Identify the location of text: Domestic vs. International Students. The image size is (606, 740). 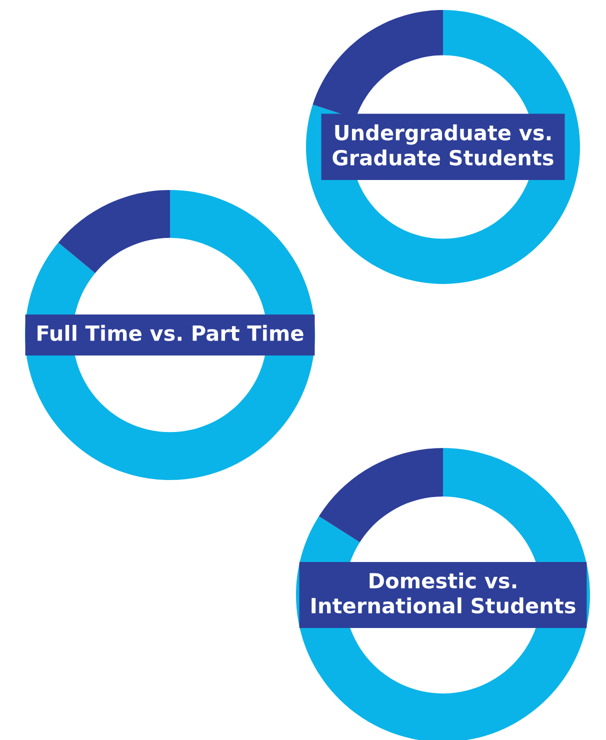
(444, 593).